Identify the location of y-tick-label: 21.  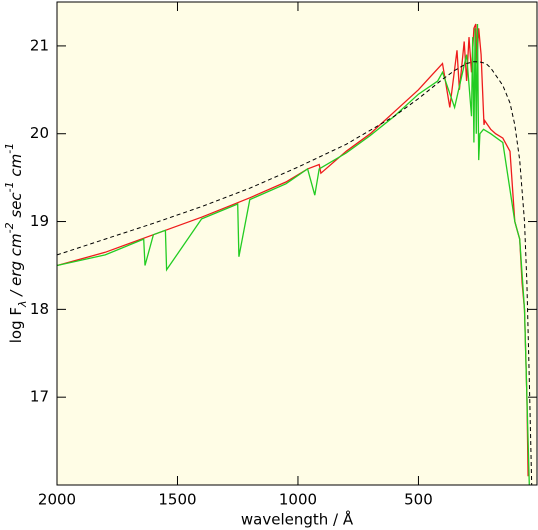
(39, 45).